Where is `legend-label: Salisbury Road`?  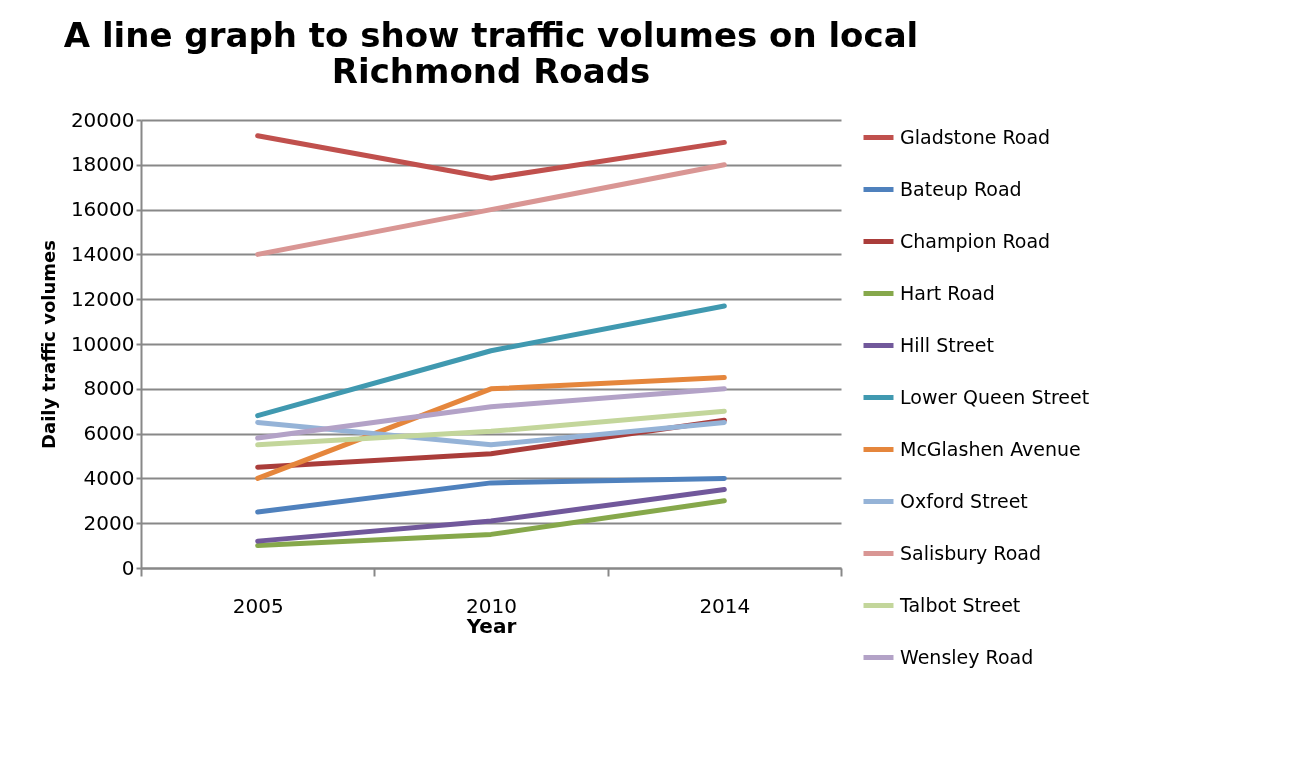 legend-label: Salisbury Road is located at coordinates (971, 552).